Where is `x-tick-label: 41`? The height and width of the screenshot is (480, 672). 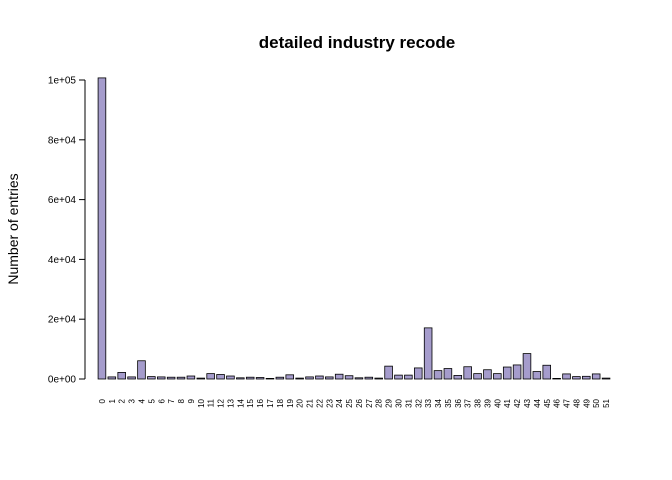 x-tick-label: 41 is located at coordinates (507, 402).